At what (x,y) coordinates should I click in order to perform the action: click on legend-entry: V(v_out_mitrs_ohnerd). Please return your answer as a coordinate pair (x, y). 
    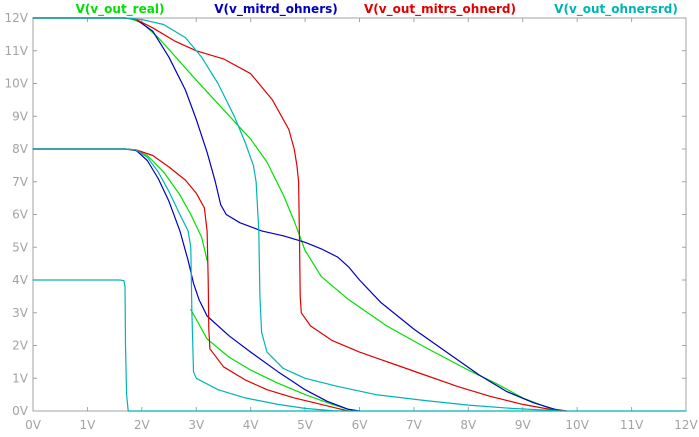
    Looking at the image, I should click on (440, 9).